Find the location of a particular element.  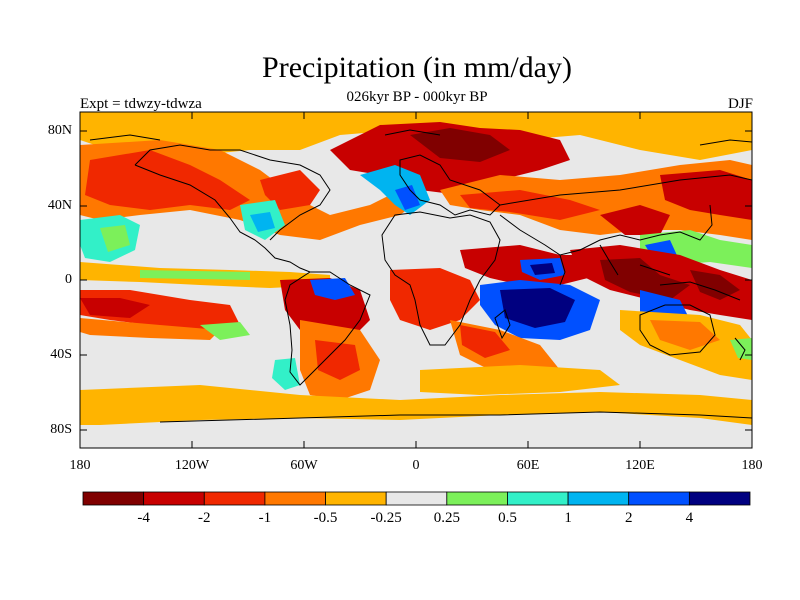

colorbar-label: 4 is located at coordinates (690, 518).